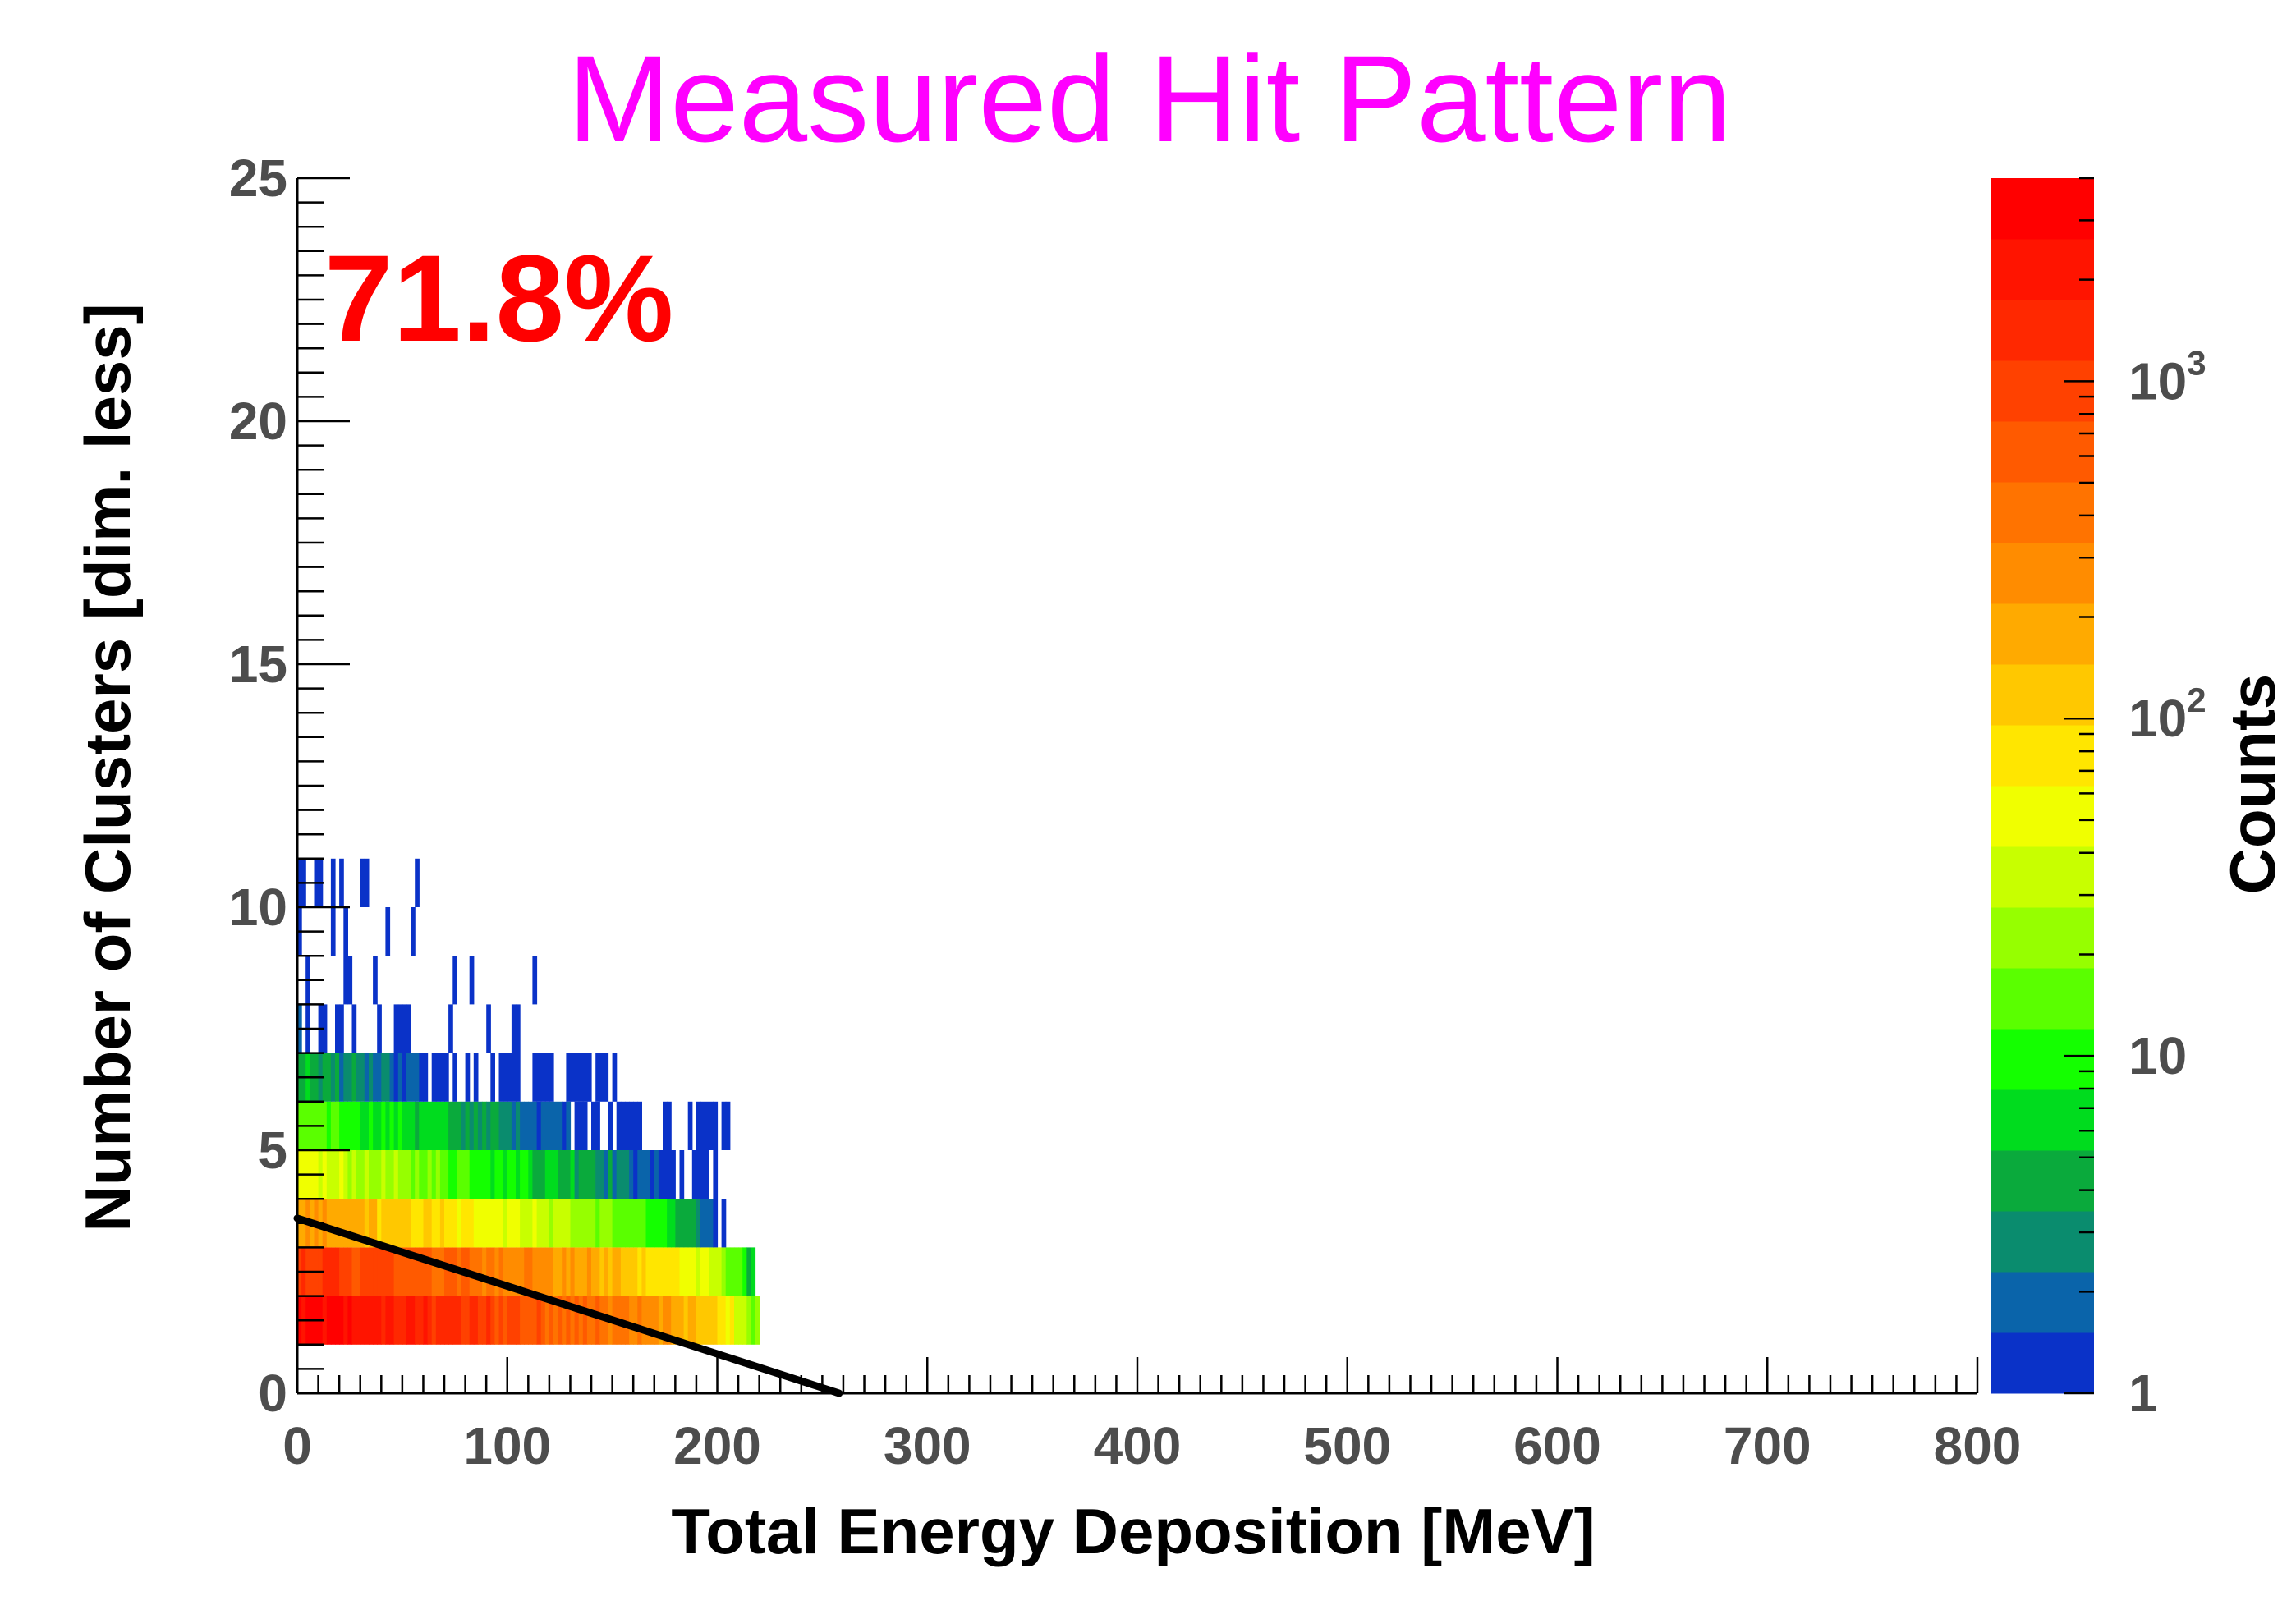  What do you see at coordinates (1138, 1445) in the screenshot?
I see `x-tick-label: 400` at bounding box center [1138, 1445].